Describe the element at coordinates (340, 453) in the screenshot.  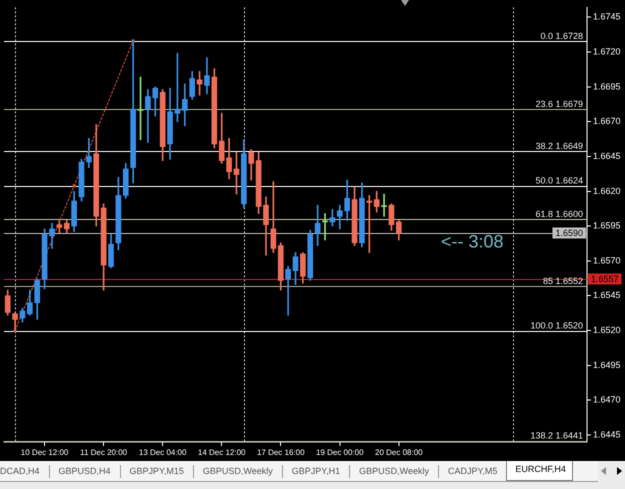
I see `x-tick-label: 19 Dec 00:00` at that location.